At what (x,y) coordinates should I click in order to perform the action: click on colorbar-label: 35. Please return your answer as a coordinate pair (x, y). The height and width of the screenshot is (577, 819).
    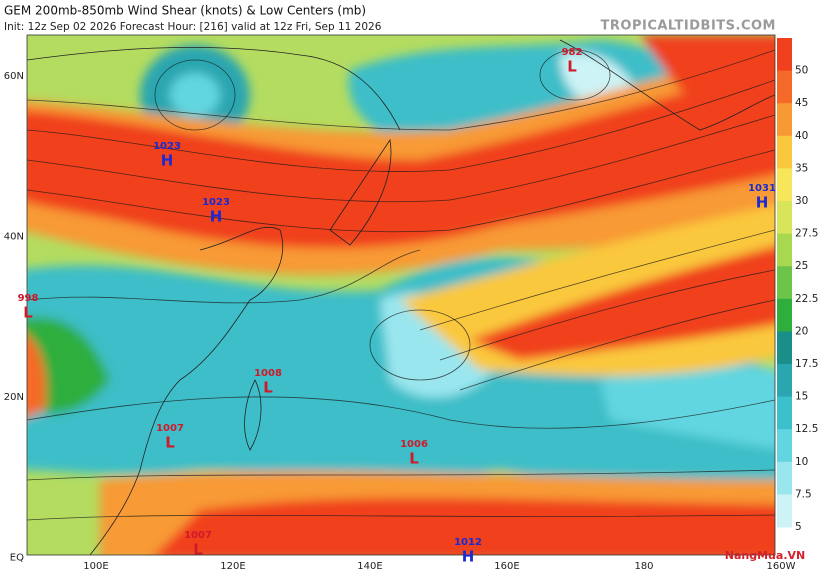
    Looking at the image, I should click on (801, 168).